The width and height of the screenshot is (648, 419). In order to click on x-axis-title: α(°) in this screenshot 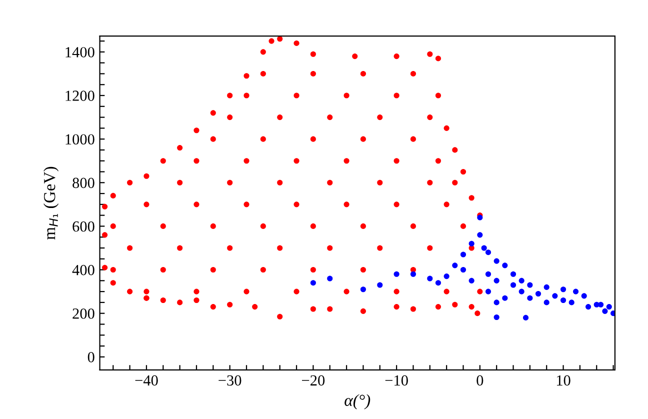, I will do `click(357, 402)`.